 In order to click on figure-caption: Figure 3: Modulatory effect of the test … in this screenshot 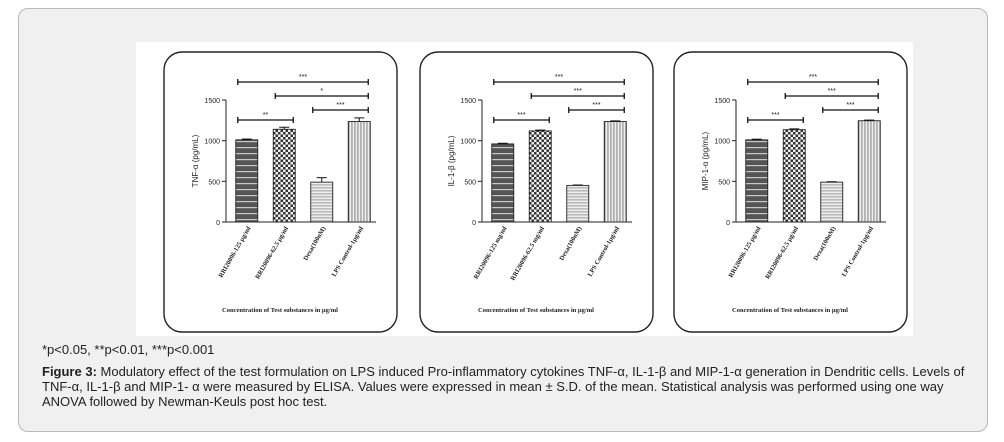, I will do `click(509, 386)`.